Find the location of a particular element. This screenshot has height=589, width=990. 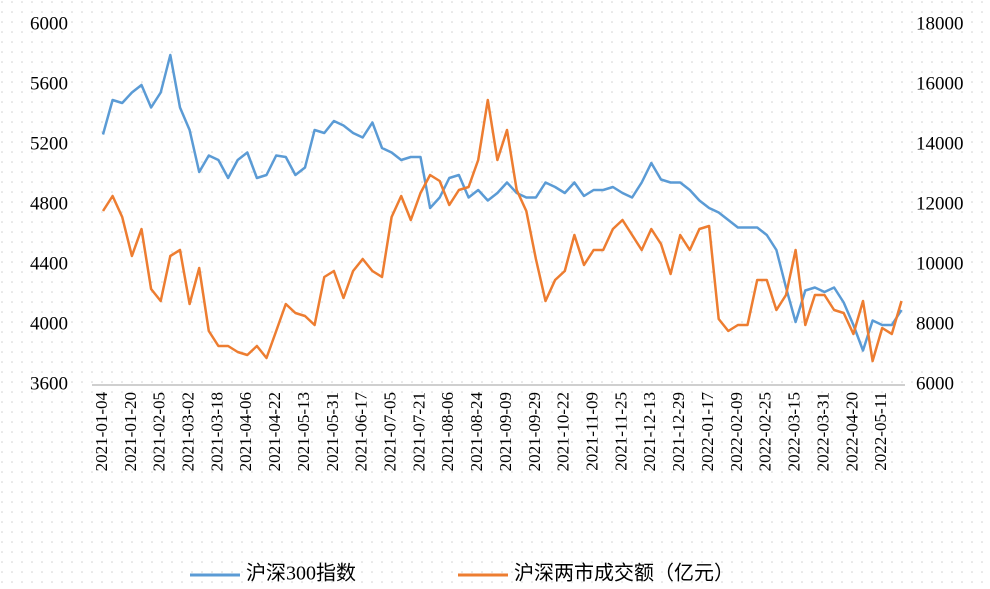

y2-tick-label: 8000 is located at coordinates (935, 323).